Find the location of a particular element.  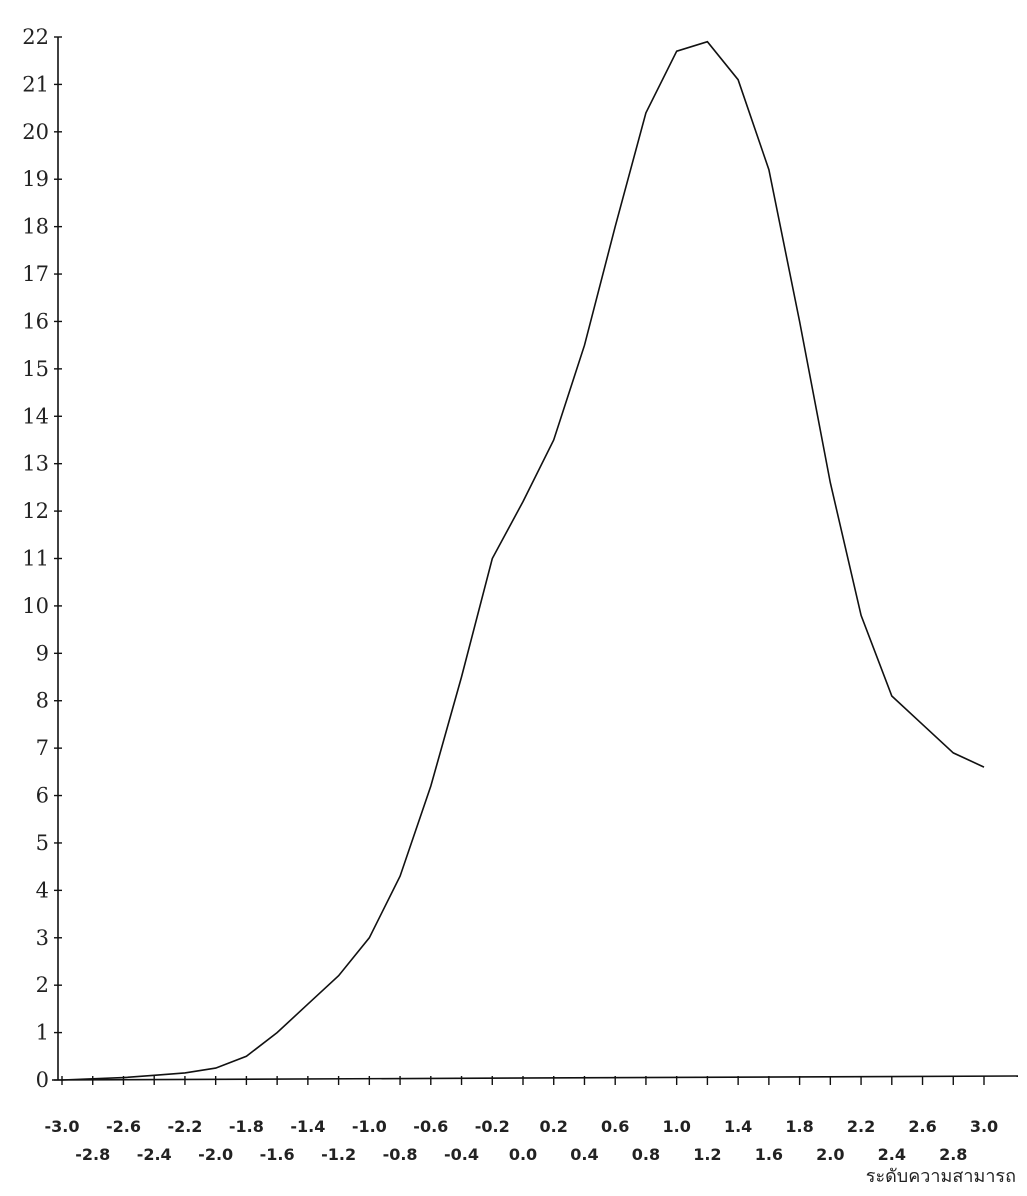

x-tick-label: -2.6 is located at coordinates (123, 1126).